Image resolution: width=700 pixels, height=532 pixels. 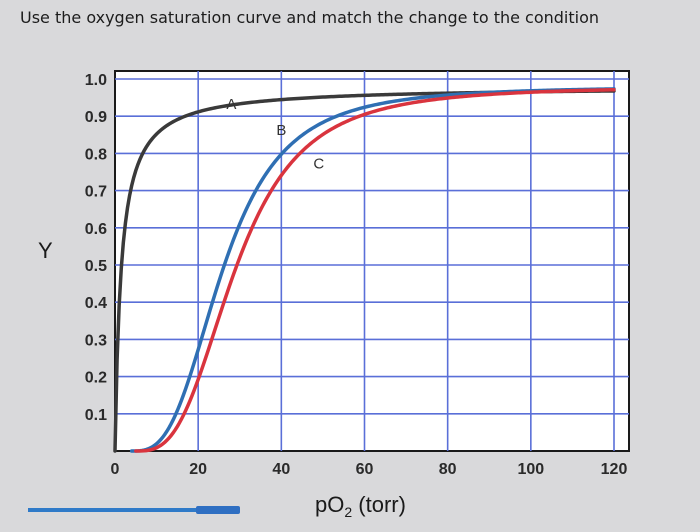 What do you see at coordinates (198, 469) in the screenshot?
I see `x-tick-label: 20` at bounding box center [198, 469].